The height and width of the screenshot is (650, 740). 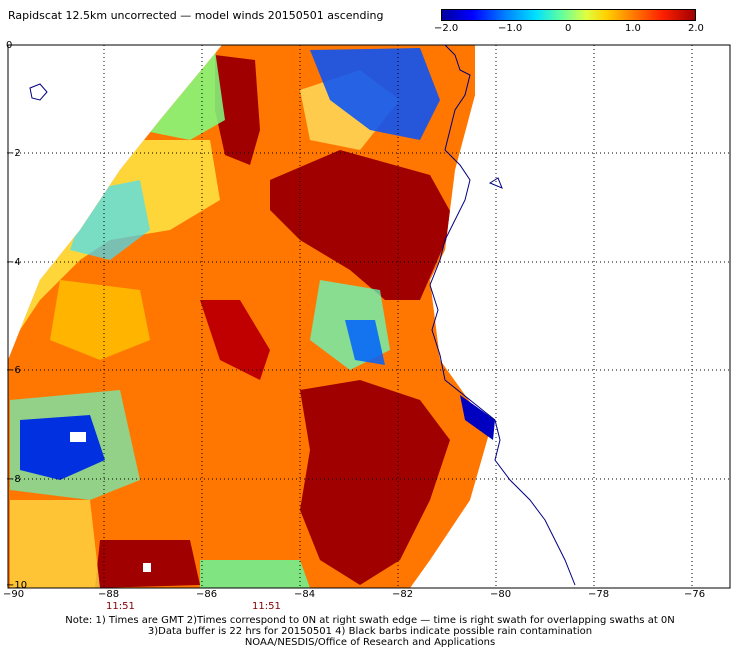 I want to click on colorbar-tick: 1.0, so click(x=633, y=28).